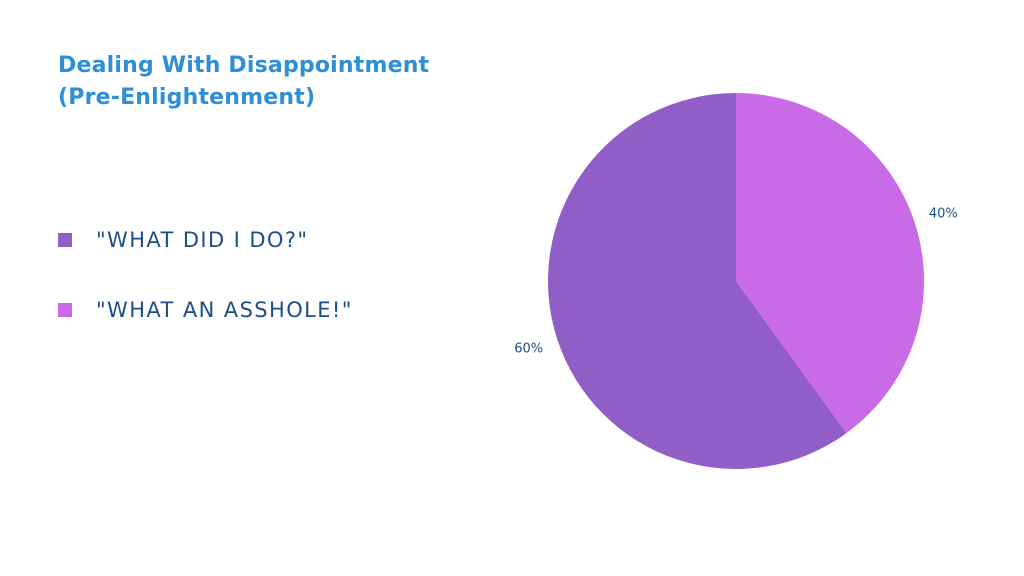  I want to click on slice-value-label: 60%, so click(528, 348).